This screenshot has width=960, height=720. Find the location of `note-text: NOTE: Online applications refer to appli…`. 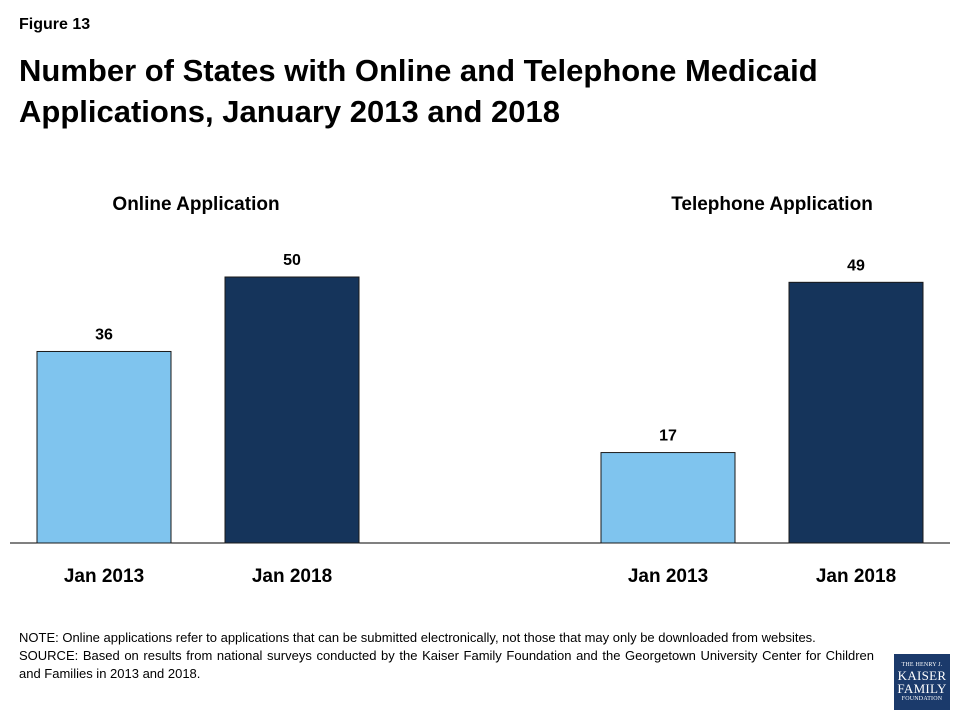

note-text: NOTE: Online applications refer to appli… is located at coordinates (417, 637).